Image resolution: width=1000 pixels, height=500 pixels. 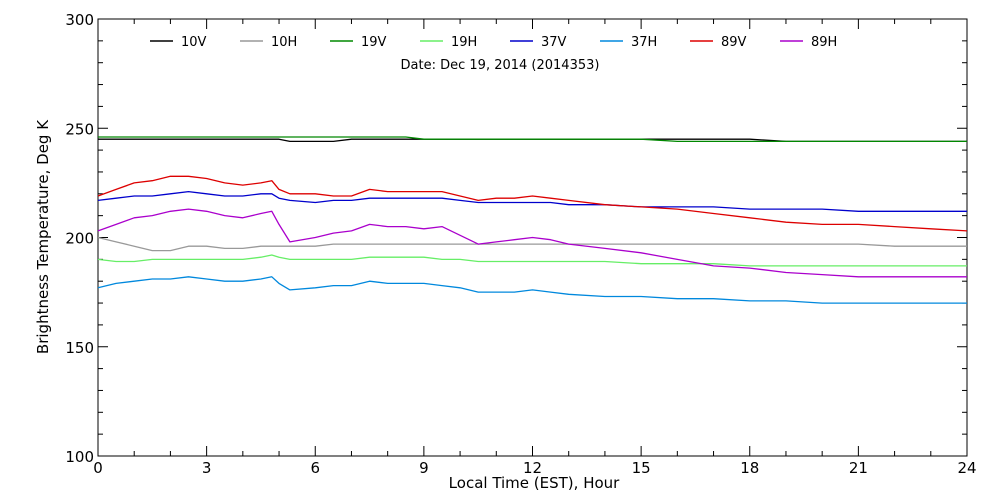 I want to click on x-tick-label: 3, so click(x=207, y=468).